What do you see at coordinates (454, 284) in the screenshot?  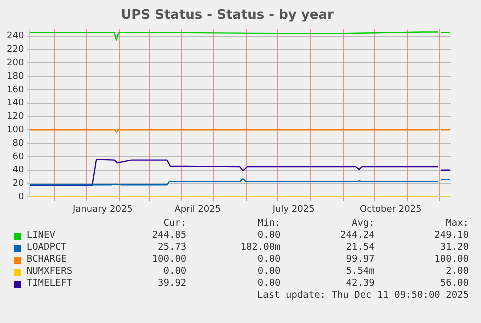 I see `text: 56.00` at bounding box center [454, 284].